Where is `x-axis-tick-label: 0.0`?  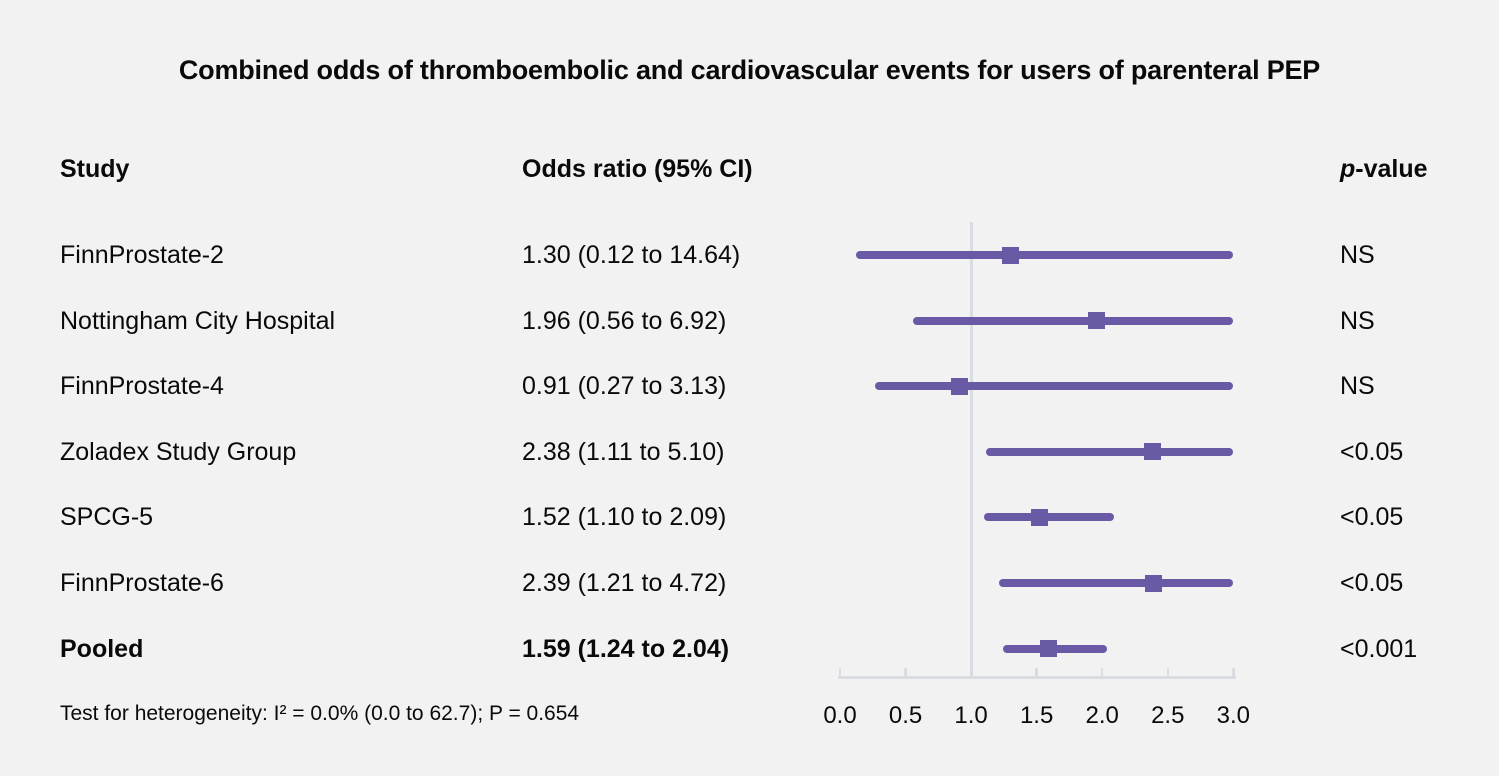
x-axis-tick-label: 0.0 is located at coordinates (840, 715).